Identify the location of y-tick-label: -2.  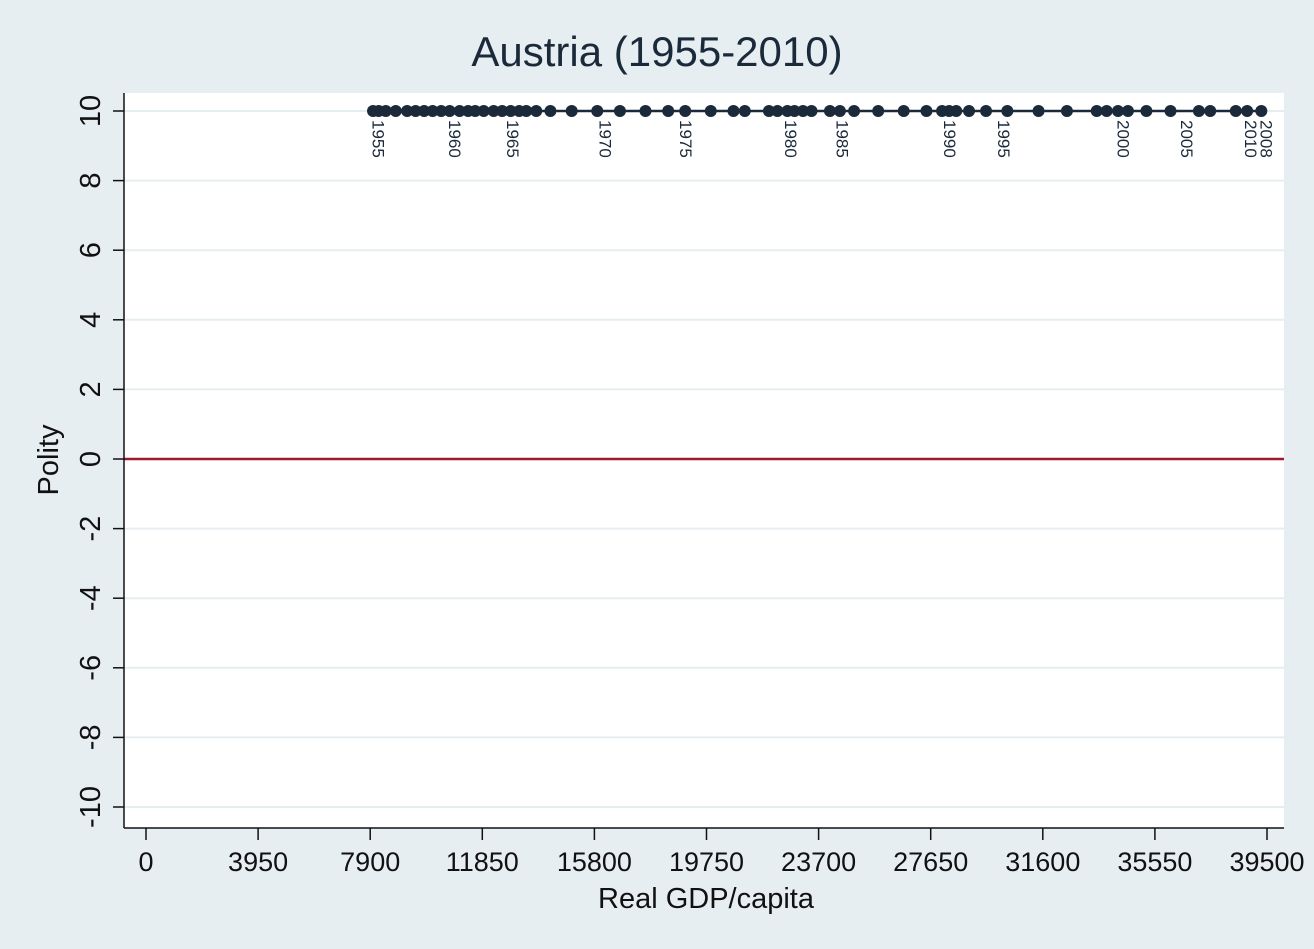
(91, 529).